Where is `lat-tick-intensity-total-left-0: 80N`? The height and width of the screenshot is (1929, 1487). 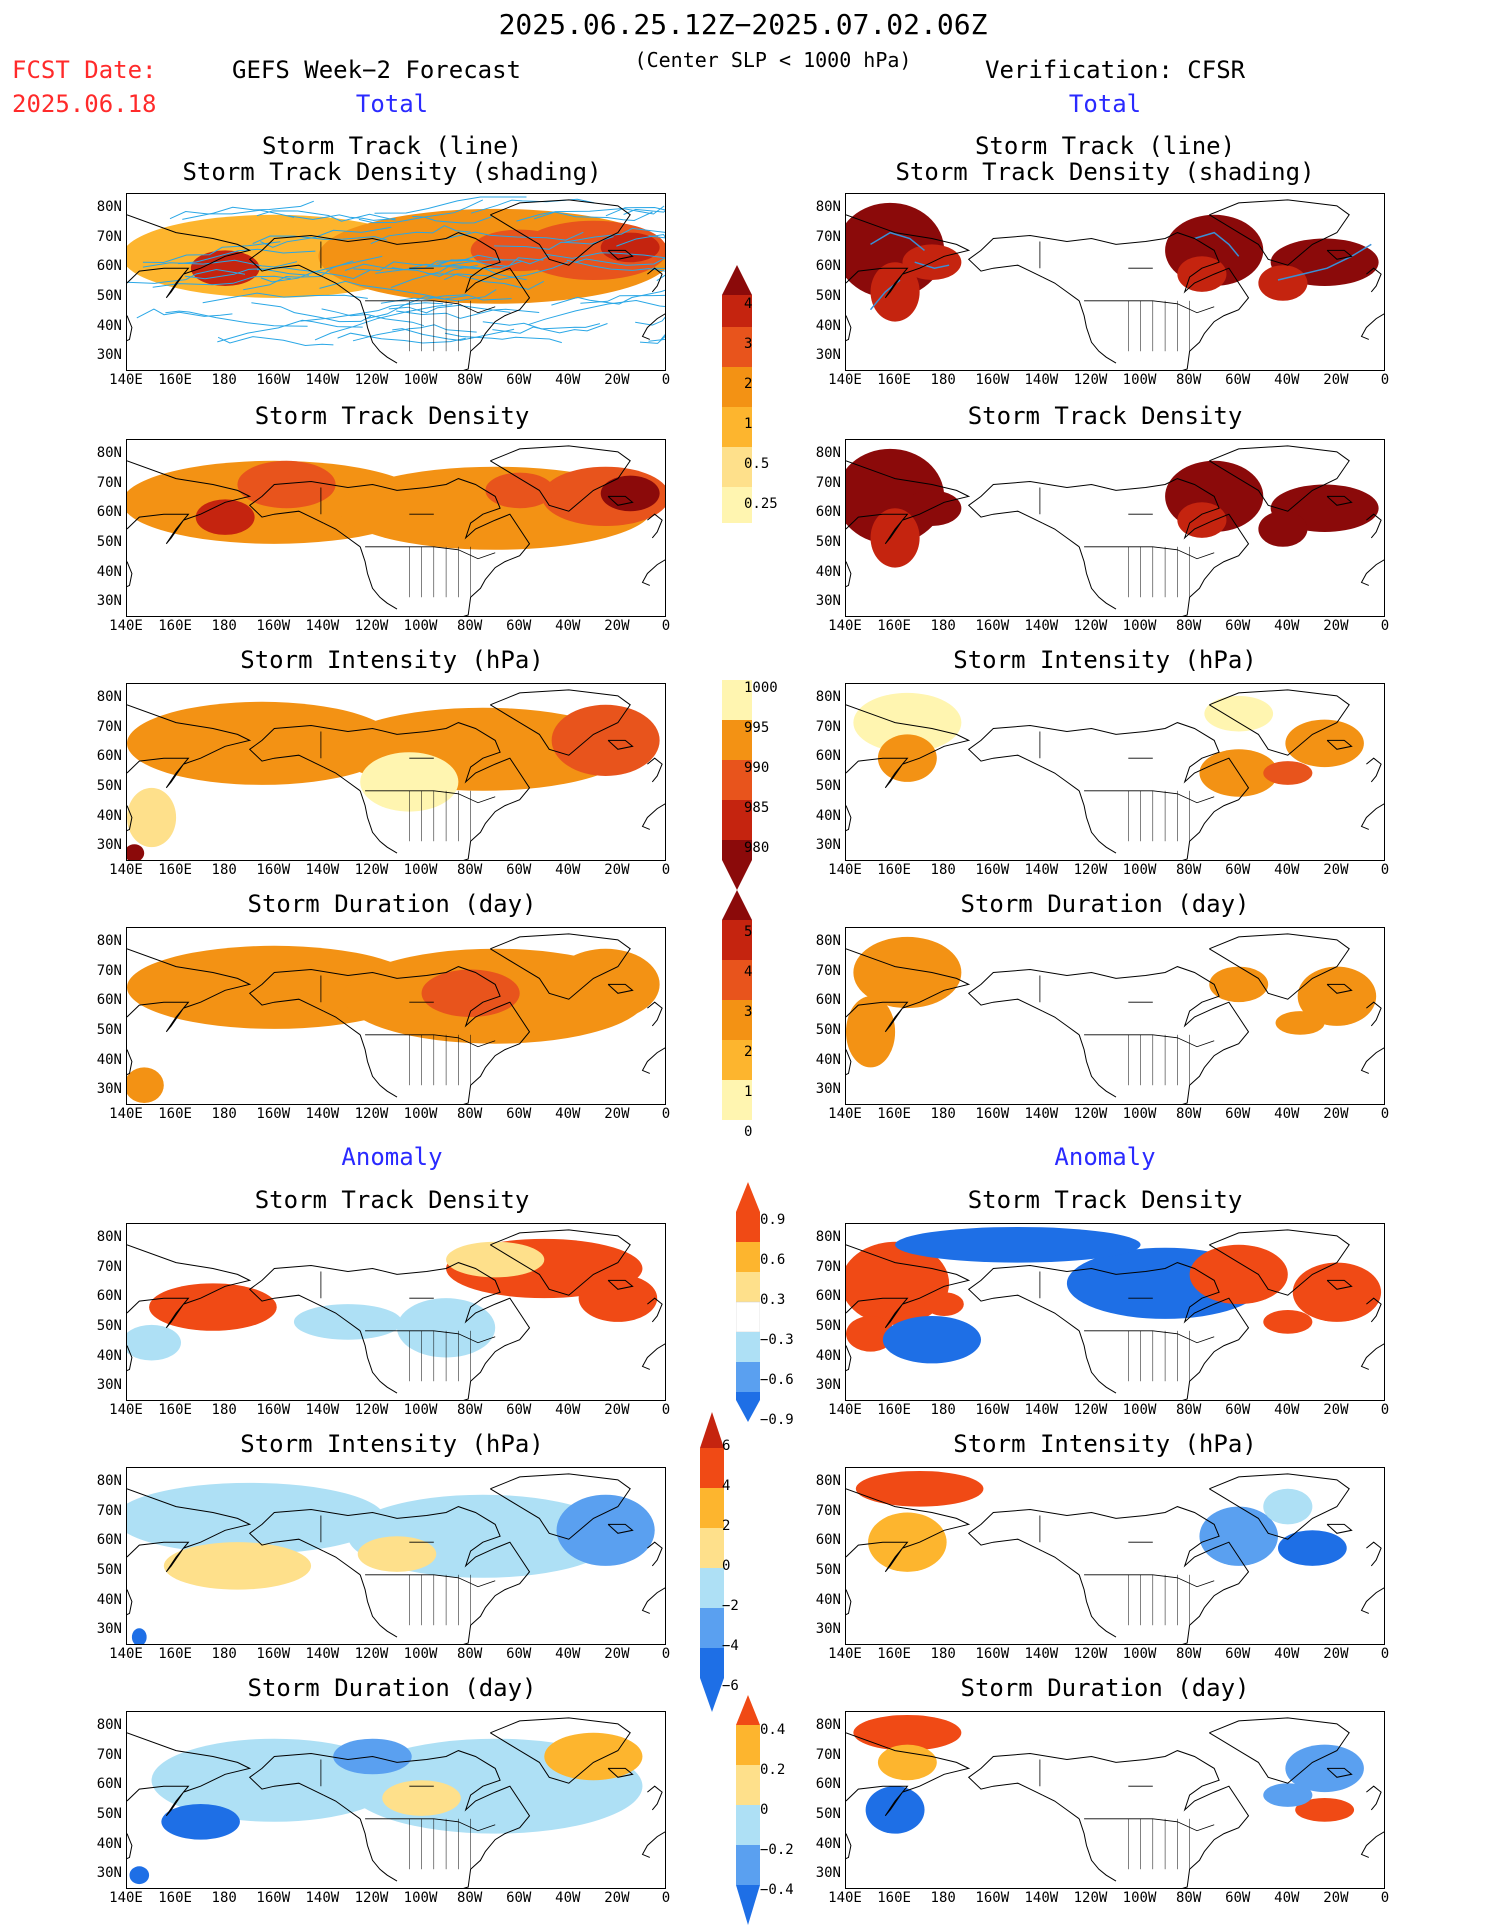 lat-tick-intensity-total-left-0: 80N is located at coordinates (109, 696).